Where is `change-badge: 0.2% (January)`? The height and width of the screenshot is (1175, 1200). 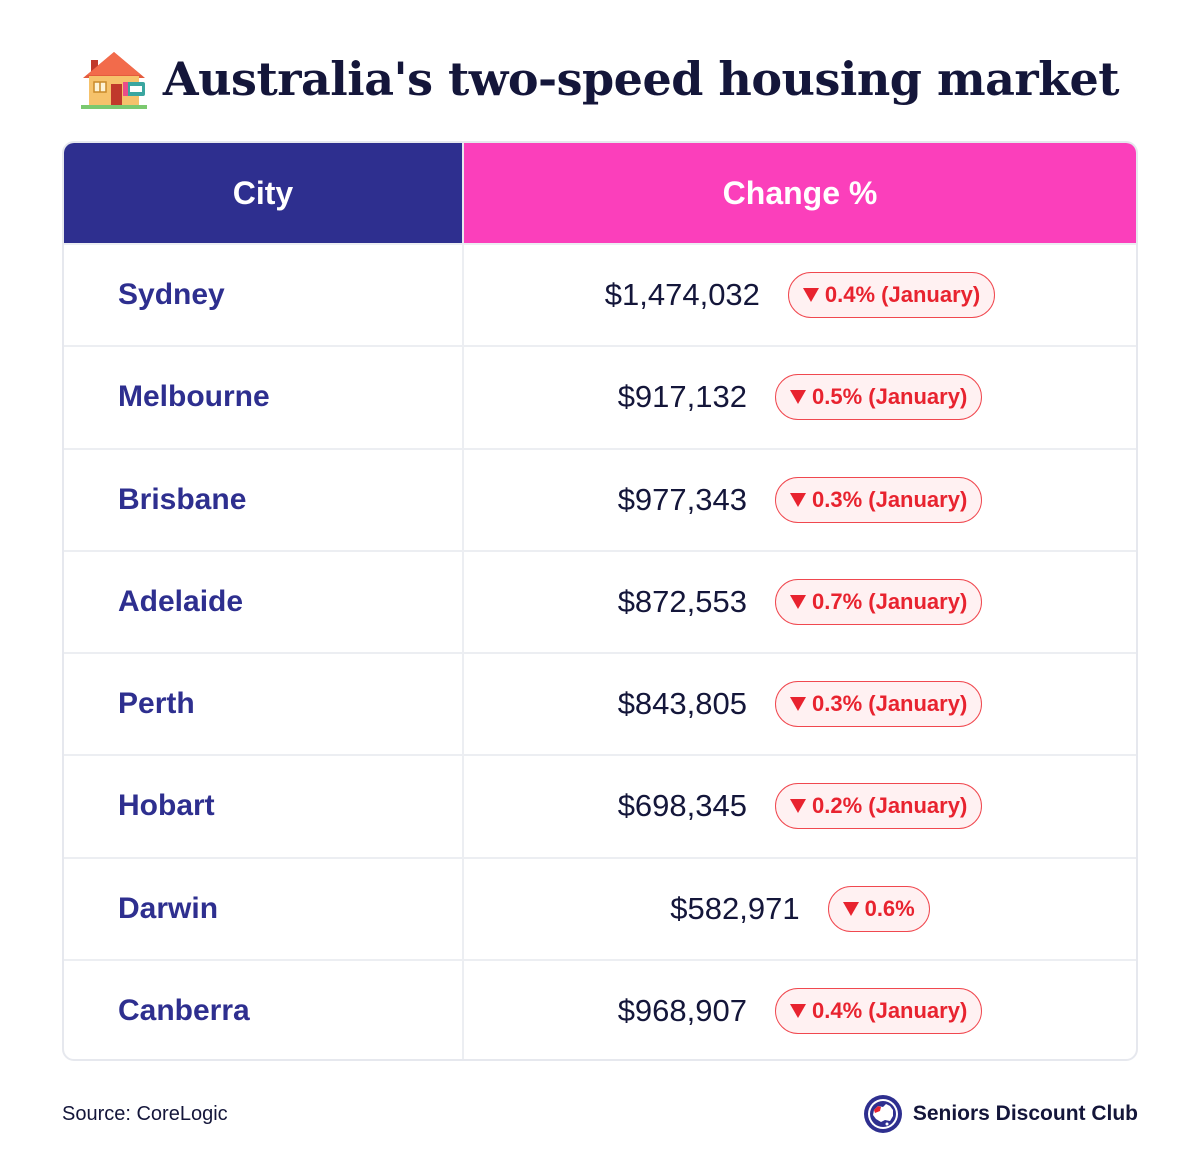
change-badge: 0.2% (January) is located at coordinates (879, 806).